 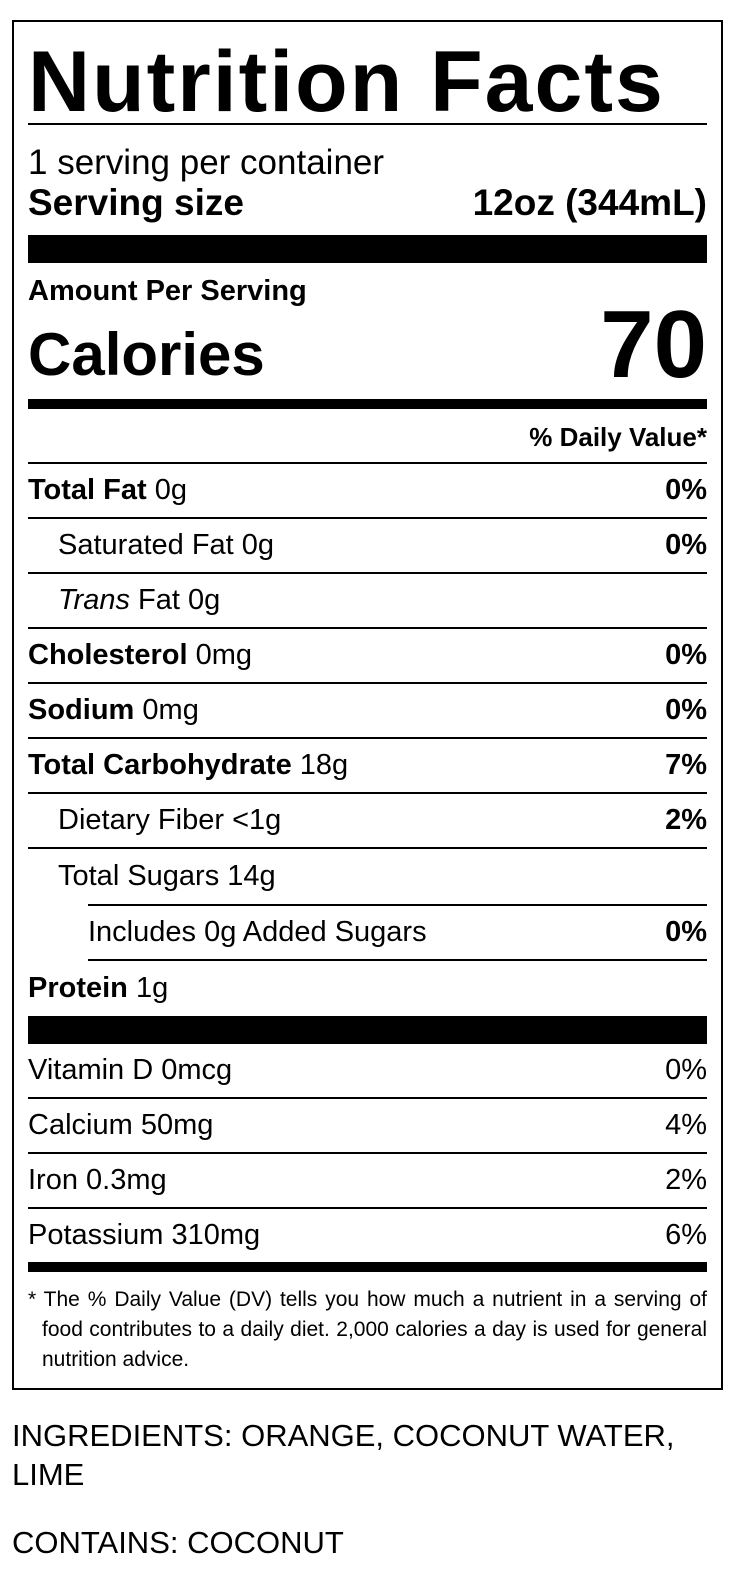 I want to click on nutrient-name: Sodium, so click(x=81, y=710).